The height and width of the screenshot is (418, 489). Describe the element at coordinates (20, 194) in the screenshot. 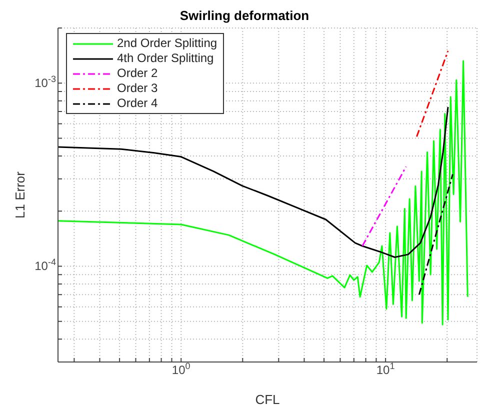

I see `y-axis-title: L1 Error` at that location.